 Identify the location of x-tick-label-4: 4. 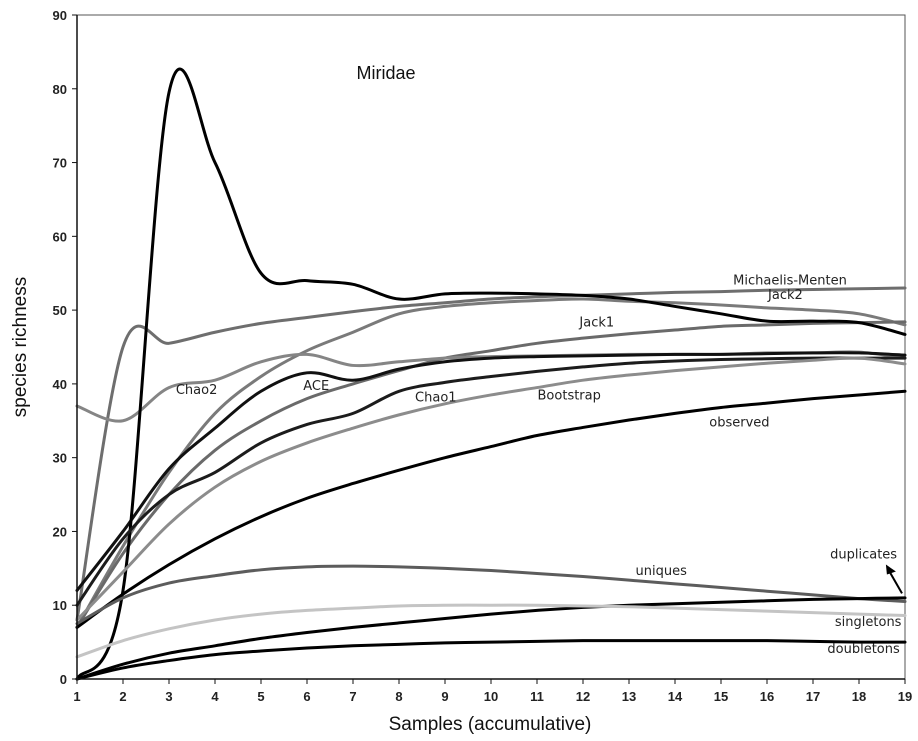
(215, 696).